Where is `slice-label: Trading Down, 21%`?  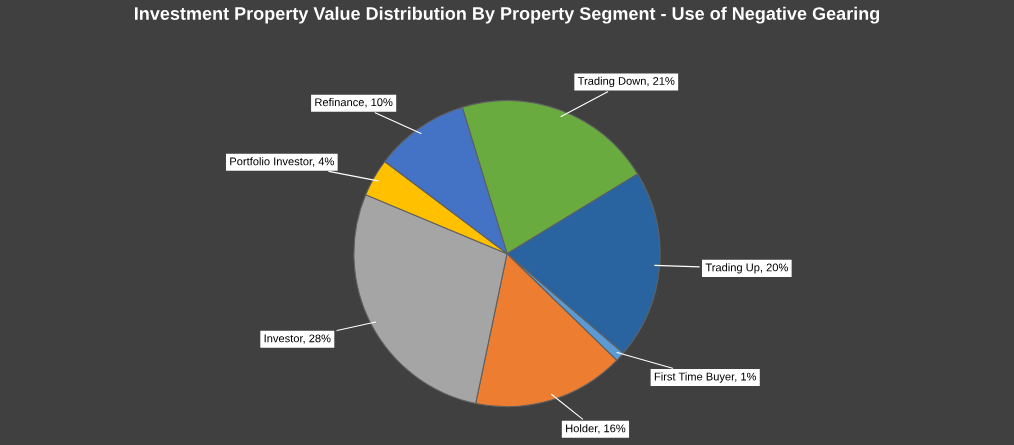 slice-label: Trading Down, 21% is located at coordinates (626, 82).